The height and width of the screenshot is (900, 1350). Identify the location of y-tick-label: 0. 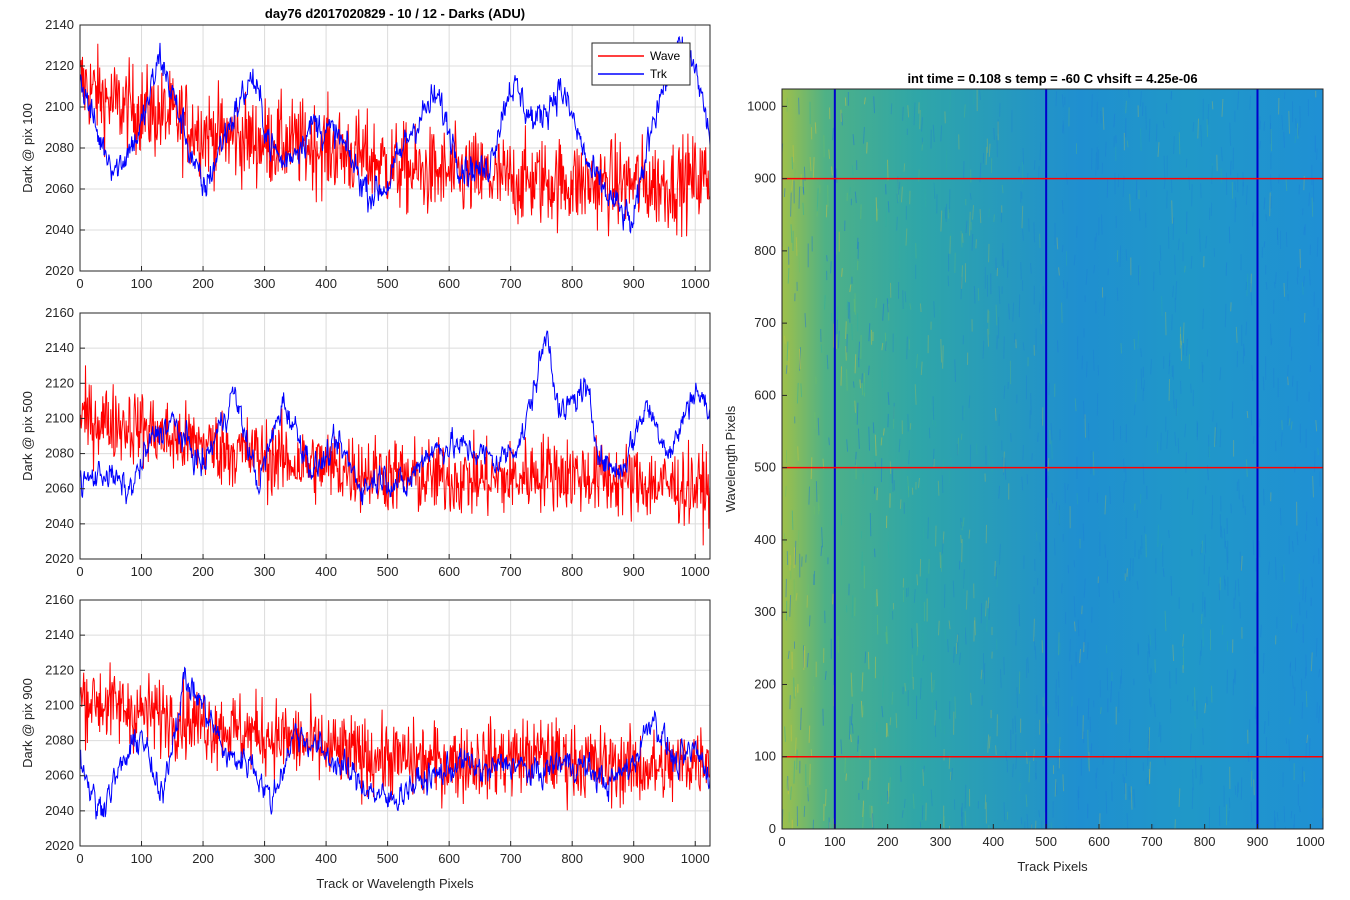
(772, 828).